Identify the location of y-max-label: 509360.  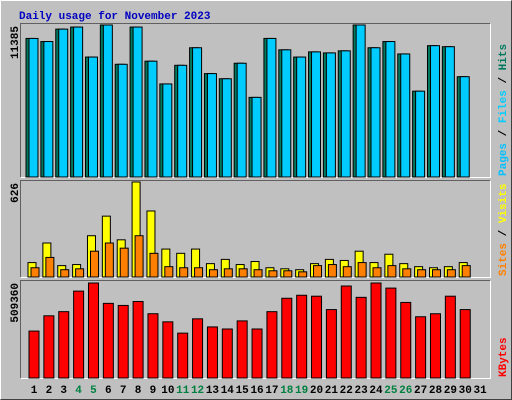
(16, 303).